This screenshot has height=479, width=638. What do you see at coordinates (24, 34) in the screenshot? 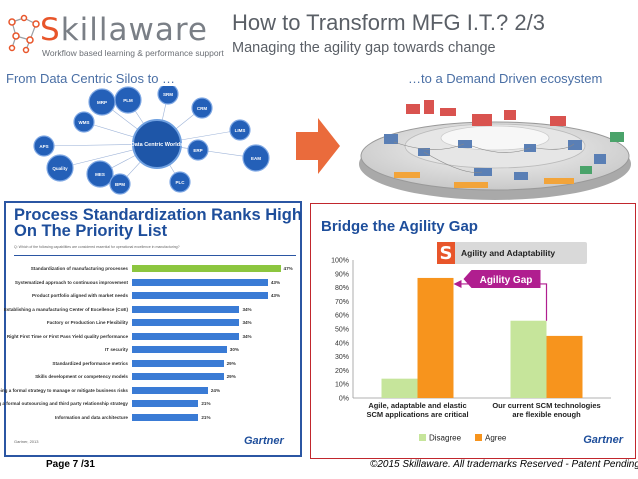
I see `molecule-icon` at bounding box center [24, 34].